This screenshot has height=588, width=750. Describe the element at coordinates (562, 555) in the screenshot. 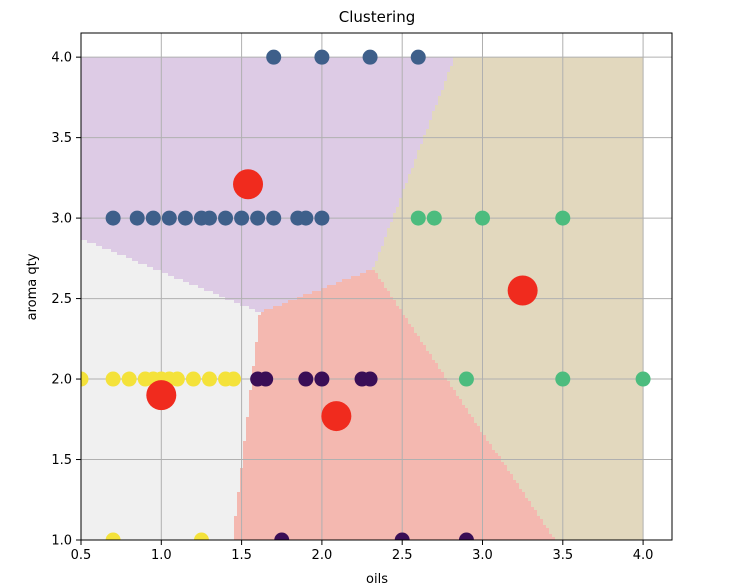

I see `x-tick-label: 3.5` at that location.